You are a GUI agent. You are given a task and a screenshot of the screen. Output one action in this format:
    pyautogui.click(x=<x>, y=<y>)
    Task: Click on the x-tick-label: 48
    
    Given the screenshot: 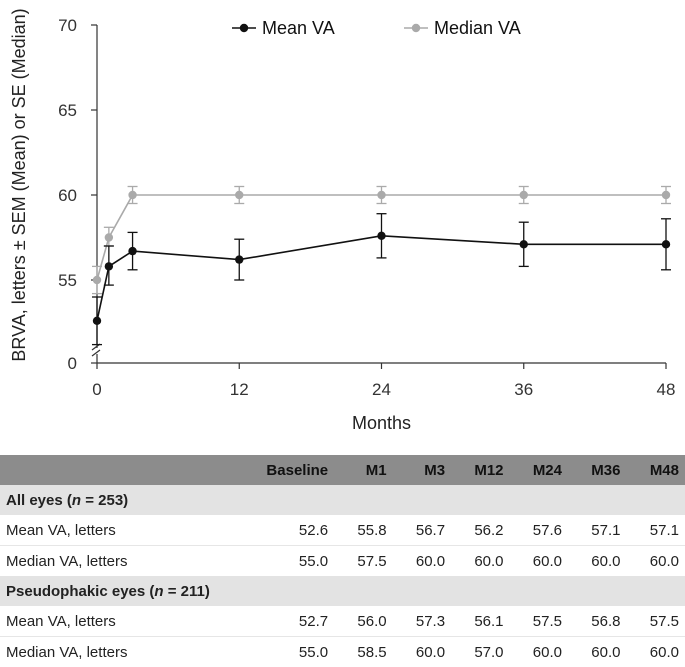 What is the action you would take?
    pyautogui.click(x=666, y=389)
    